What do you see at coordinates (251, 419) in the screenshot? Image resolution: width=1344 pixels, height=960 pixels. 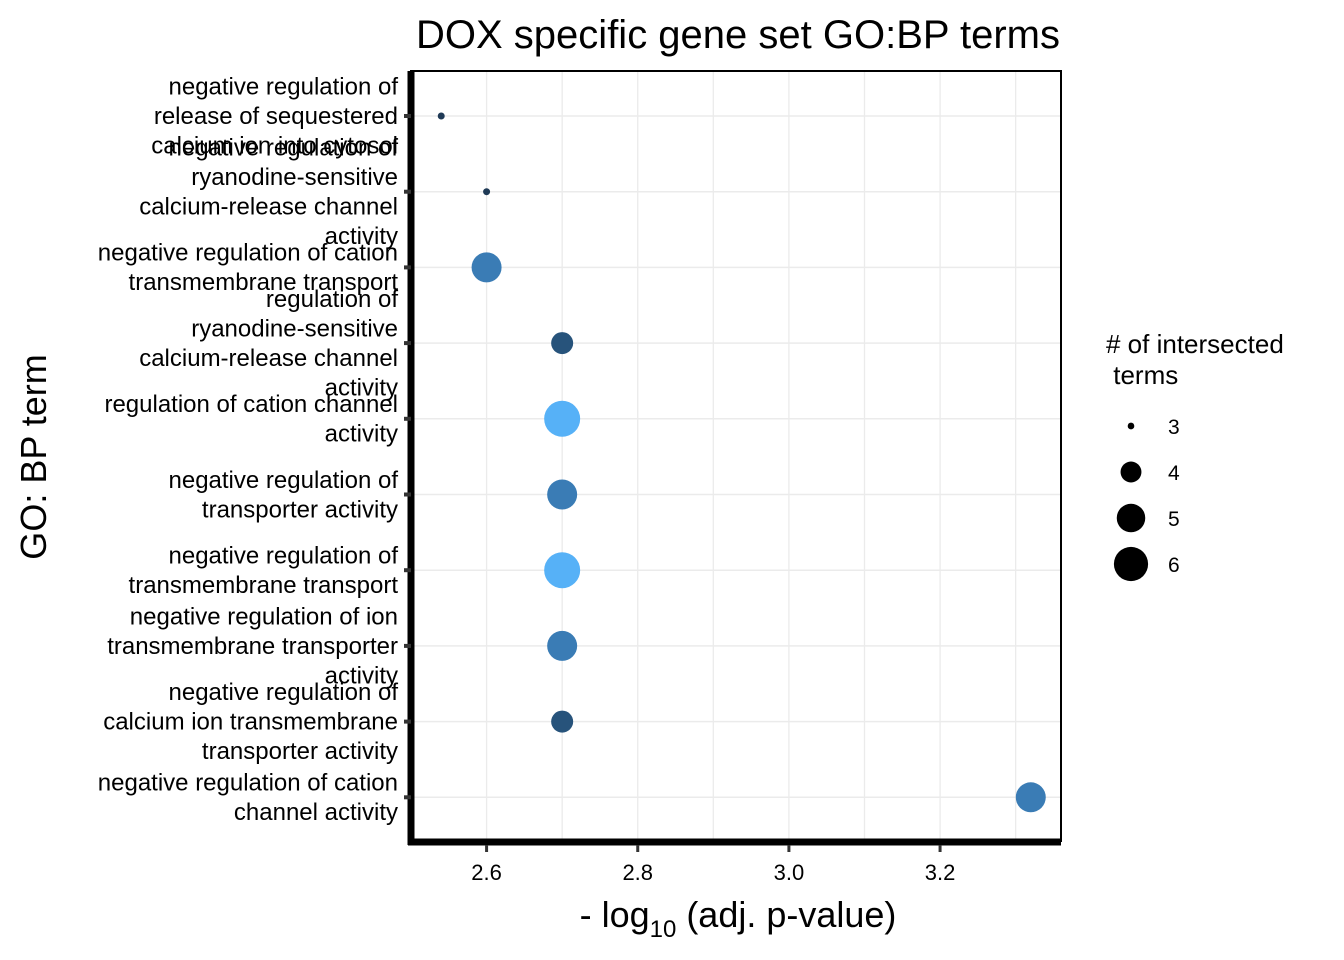 I see `y-tick-label: regulation of cation channel activity` at bounding box center [251, 419].